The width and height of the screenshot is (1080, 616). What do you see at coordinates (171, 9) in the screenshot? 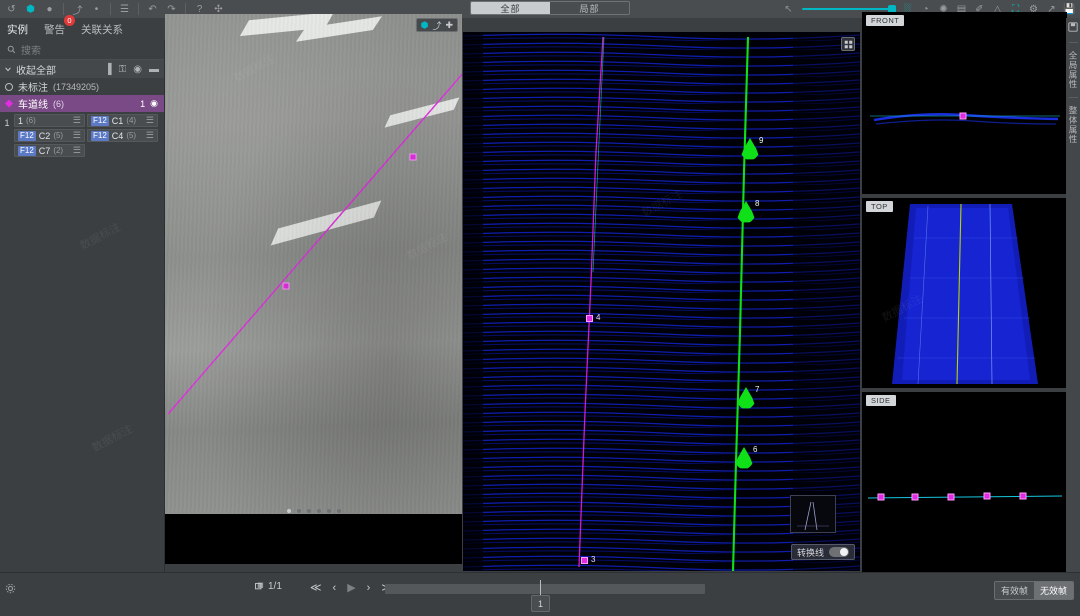
I see `redo-icon: ↷` at bounding box center [171, 9].